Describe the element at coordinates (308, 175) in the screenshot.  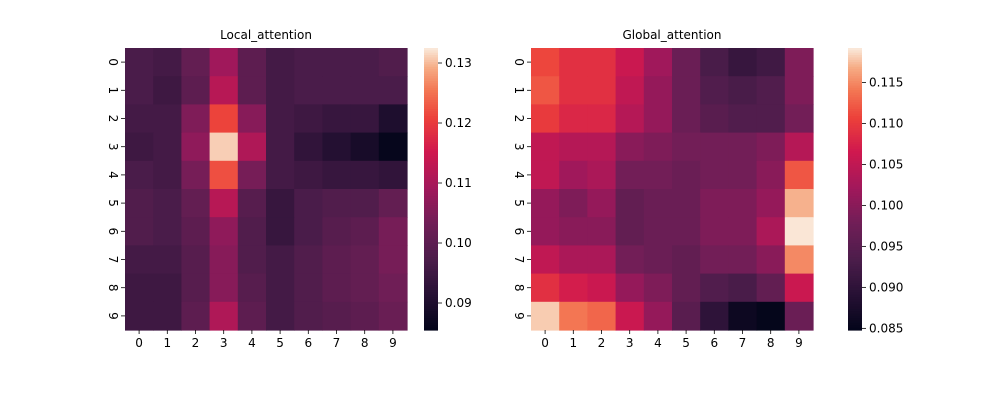
I see `local-cell-r4-c6` at that location.